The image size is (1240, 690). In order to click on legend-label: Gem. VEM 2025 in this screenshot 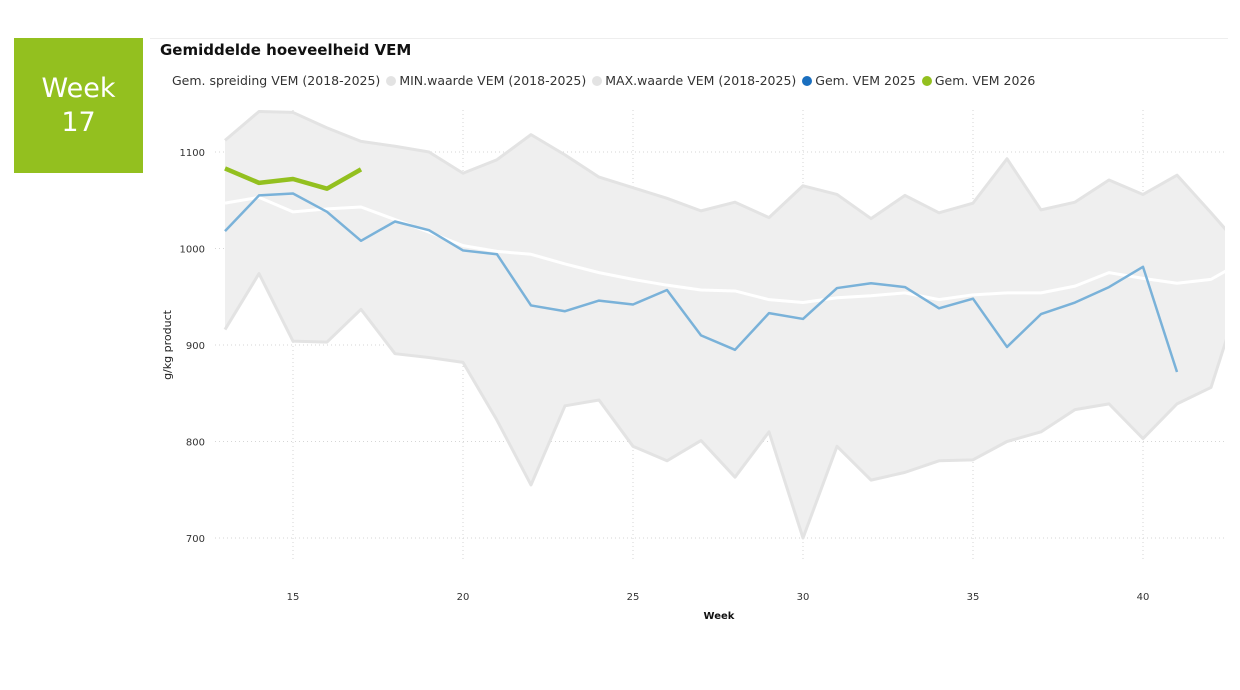, I will do `click(865, 80)`.